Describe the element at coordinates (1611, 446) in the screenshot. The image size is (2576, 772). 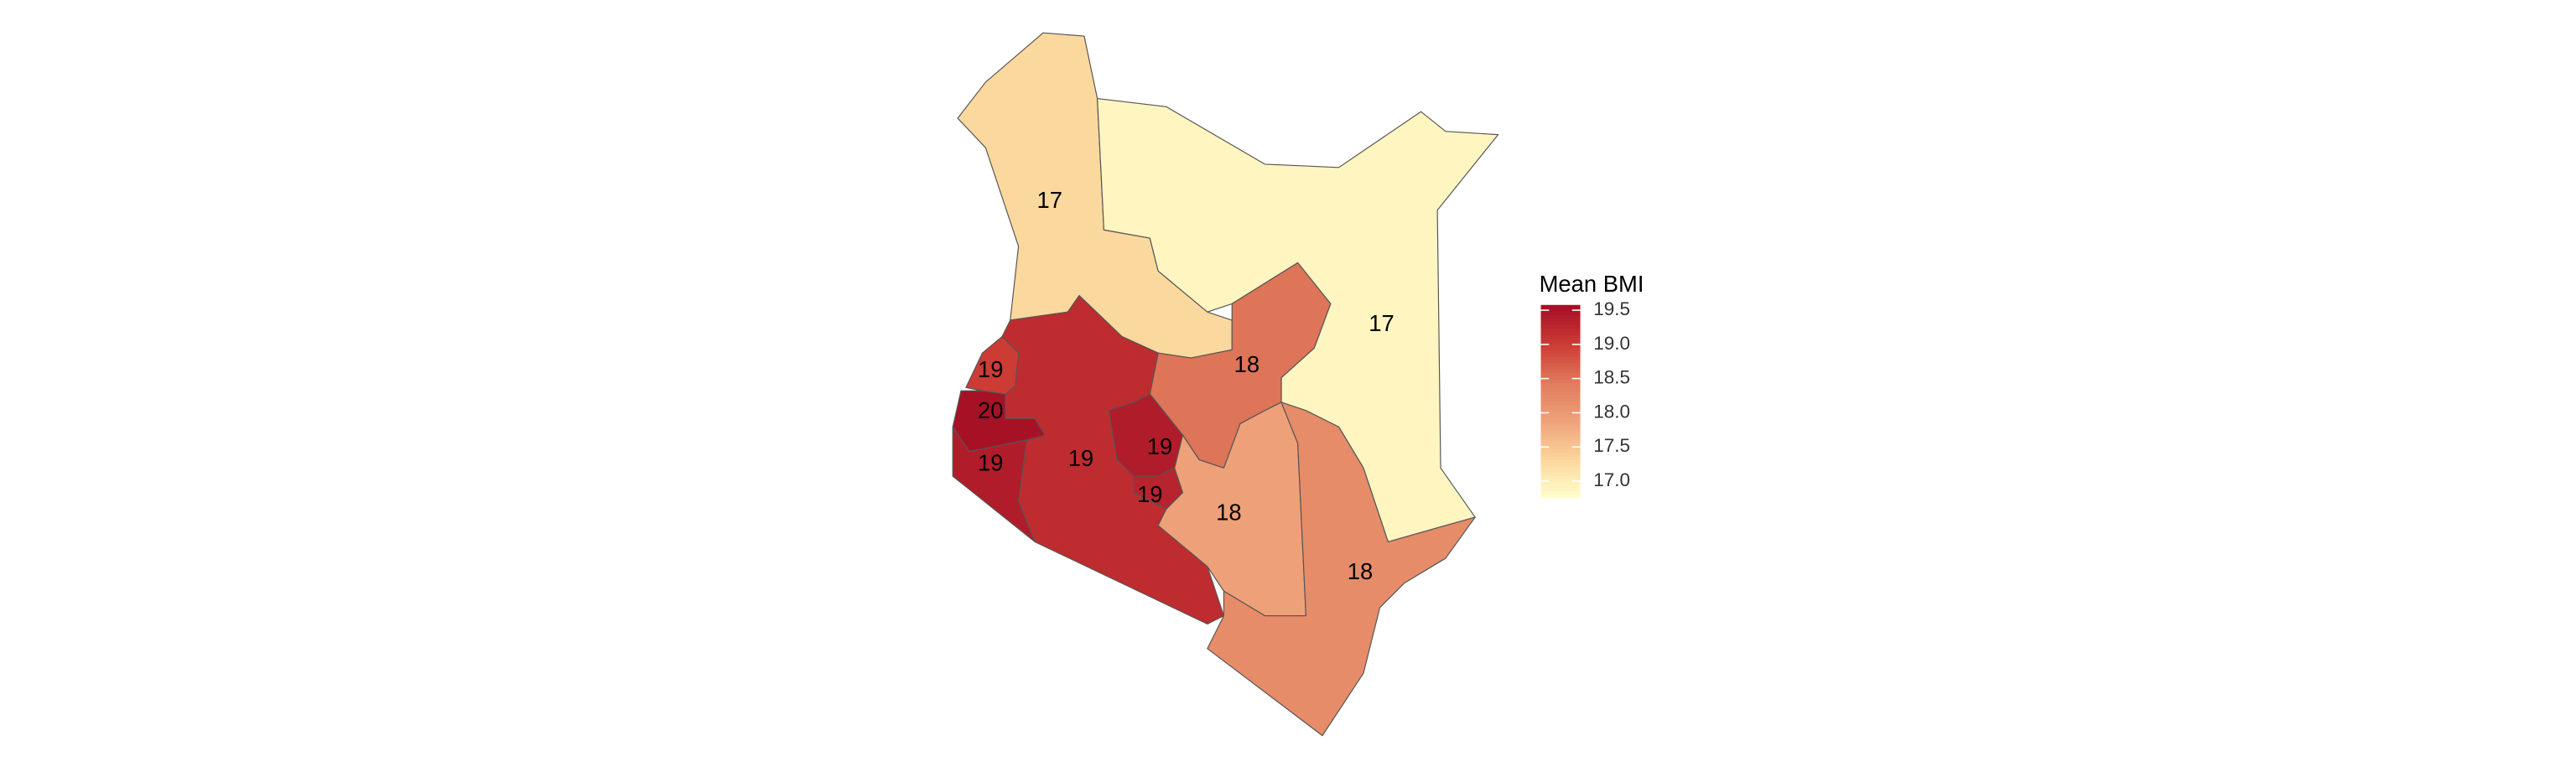
I see `colorbar-tick-label: 17.5` at that location.